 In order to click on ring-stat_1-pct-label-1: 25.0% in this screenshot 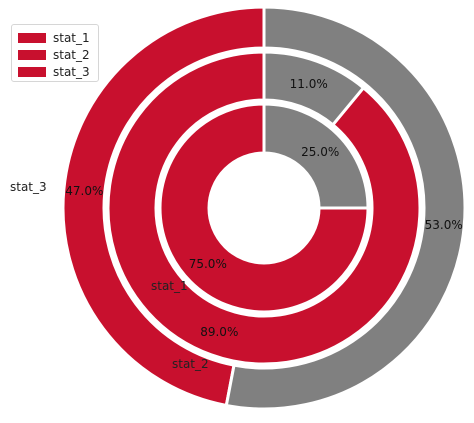, I will do `click(320, 152)`.